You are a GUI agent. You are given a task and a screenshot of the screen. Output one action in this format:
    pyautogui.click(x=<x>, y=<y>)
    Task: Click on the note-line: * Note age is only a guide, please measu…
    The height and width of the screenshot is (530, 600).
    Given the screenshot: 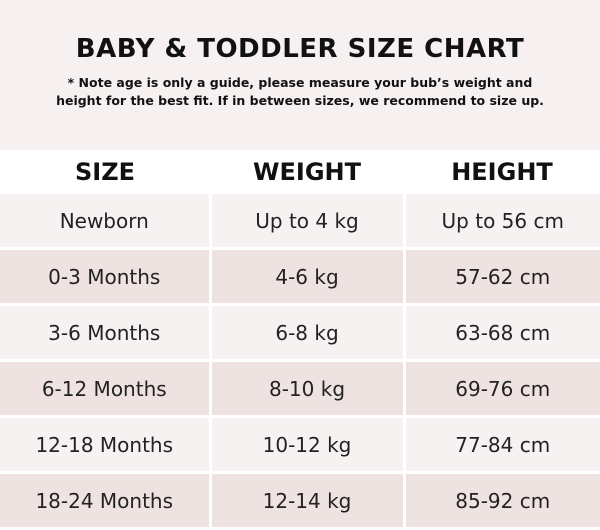 What is the action you would take?
    pyautogui.click(x=300, y=82)
    